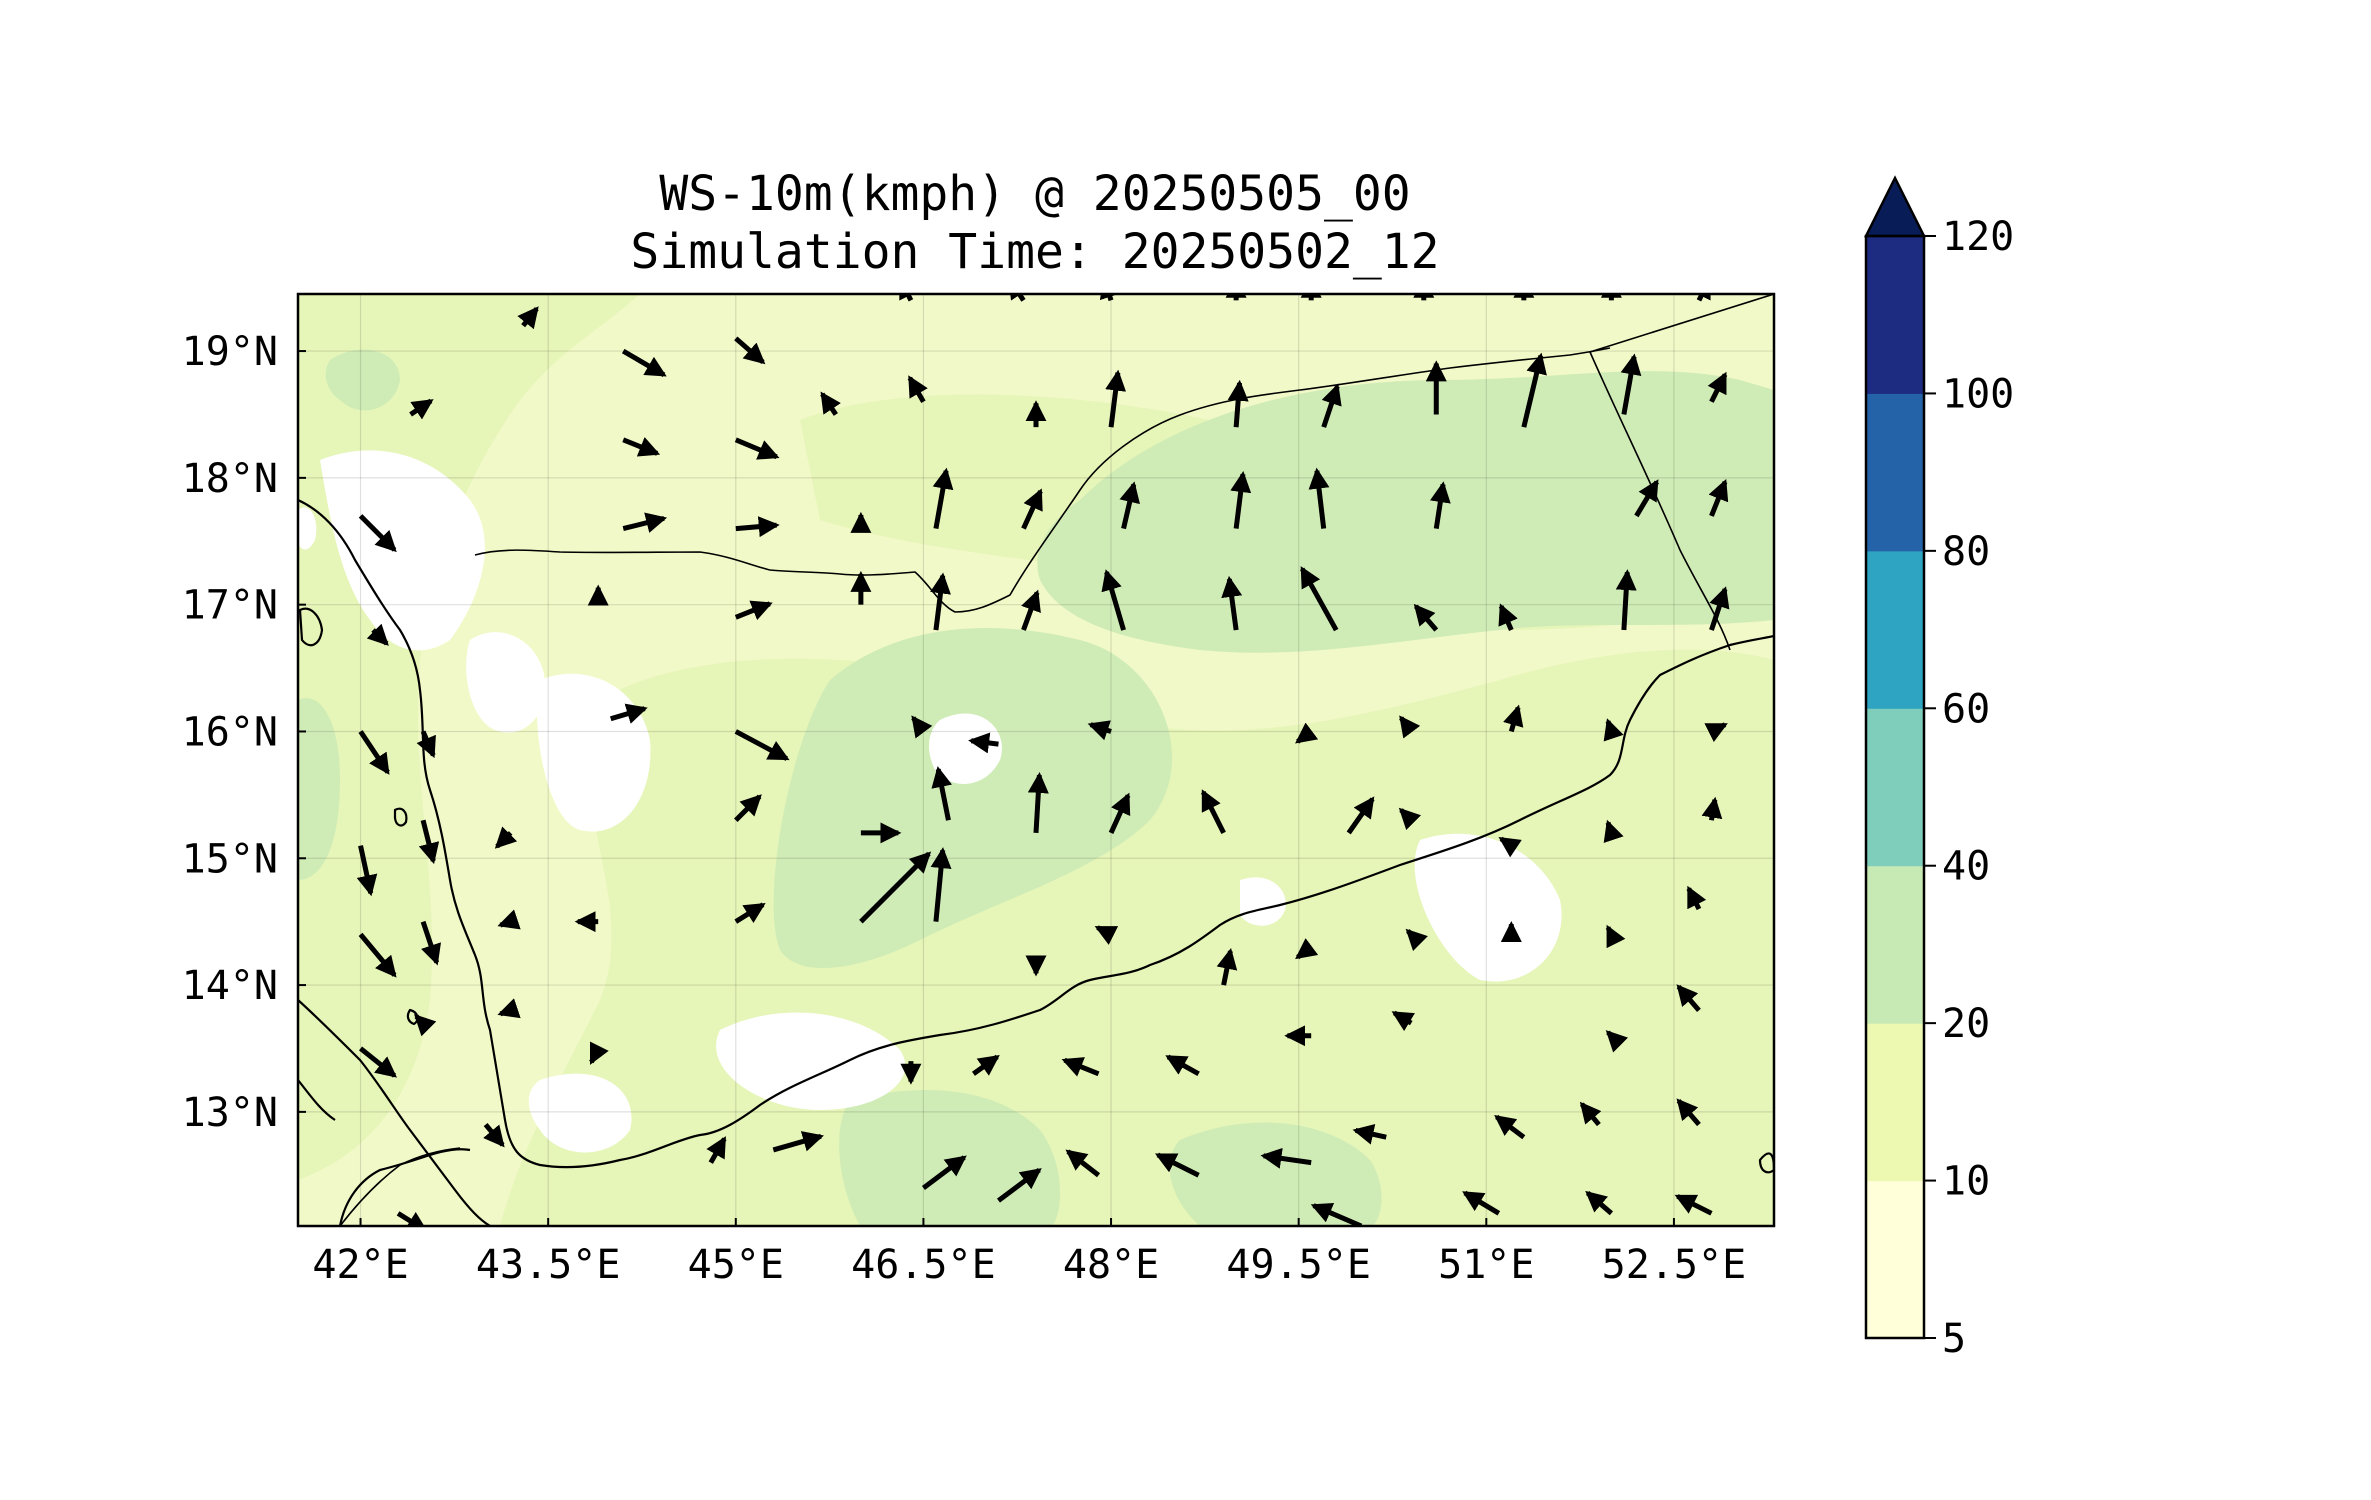 This screenshot has height=1500, width=2371. What do you see at coordinates (1966, 552) in the screenshot?
I see `colorbar-tick-label: 80` at bounding box center [1966, 552].